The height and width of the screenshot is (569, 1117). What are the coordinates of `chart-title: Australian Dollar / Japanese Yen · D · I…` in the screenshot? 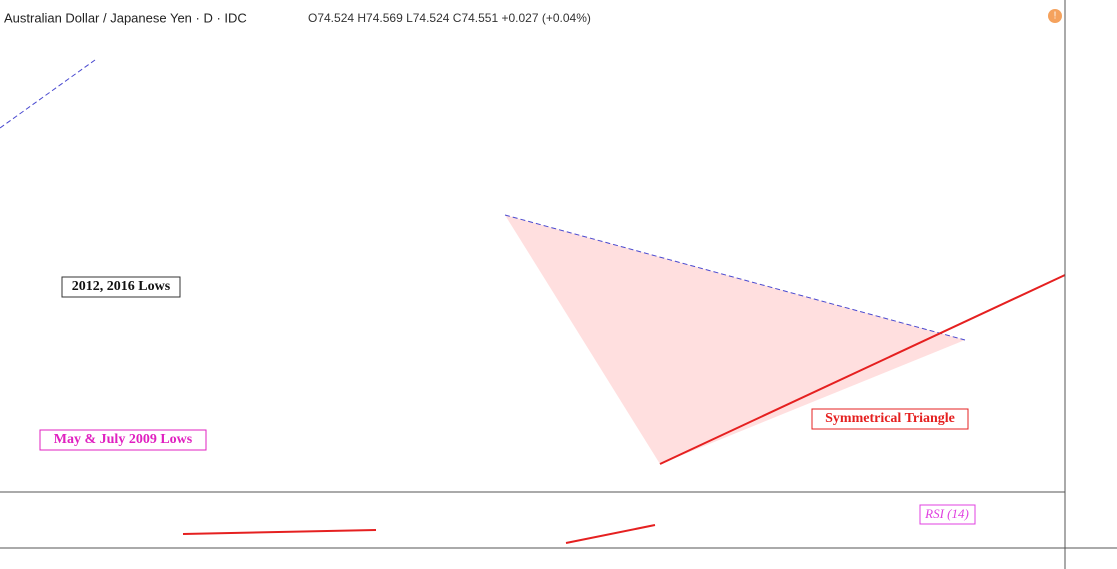 It's located at (125, 17).